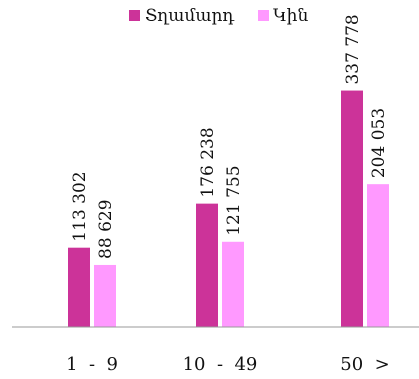 The height and width of the screenshot is (379, 419). Describe the element at coordinates (290, 16) in the screenshot. I see `legend-label-female: Կին` at that location.